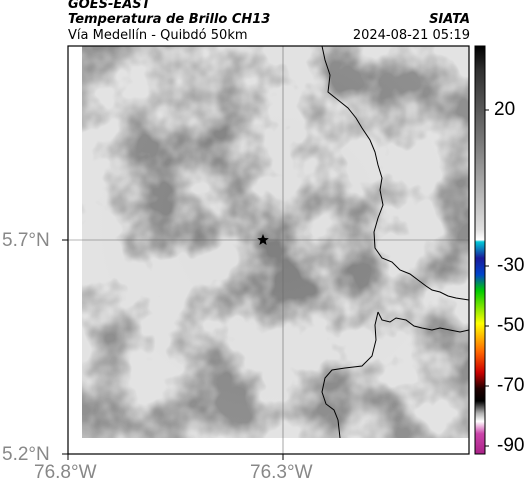  What do you see at coordinates (511, 385) in the screenshot?
I see `colorbar-label: -70` at bounding box center [511, 385].